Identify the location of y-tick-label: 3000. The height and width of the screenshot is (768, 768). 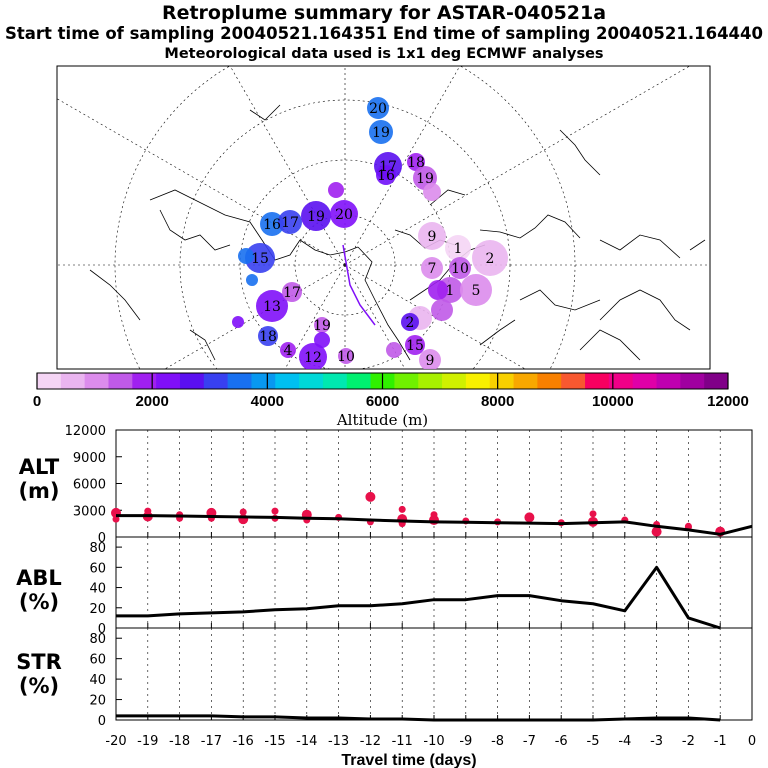
(89, 511).